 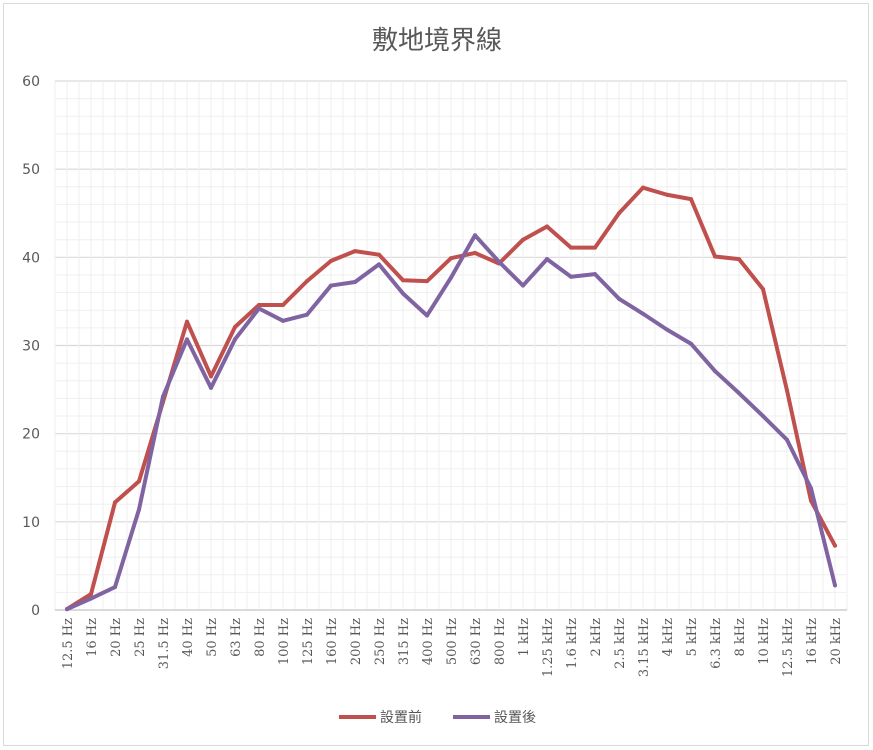 What do you see at coordinates (92, 637) in the screenshot?
I see `x-tick-label: 16 Hz` at bounding box center [92, 637].